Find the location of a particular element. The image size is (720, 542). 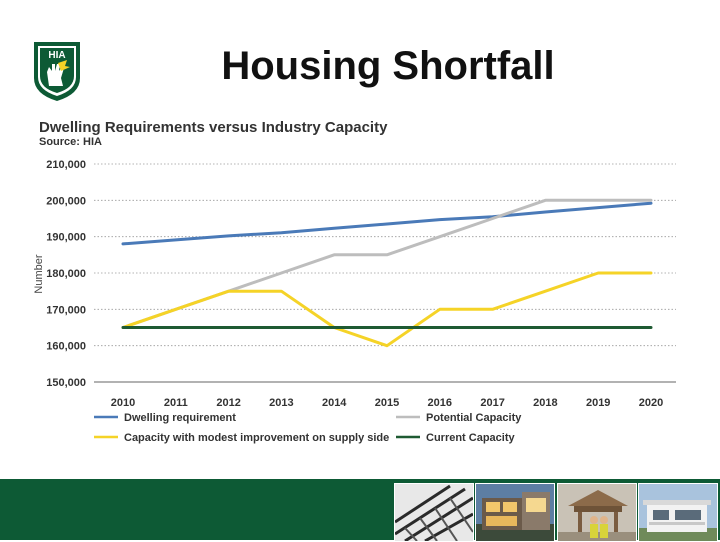

x-tick-label: 2010 is located at coordinates (123, 403).